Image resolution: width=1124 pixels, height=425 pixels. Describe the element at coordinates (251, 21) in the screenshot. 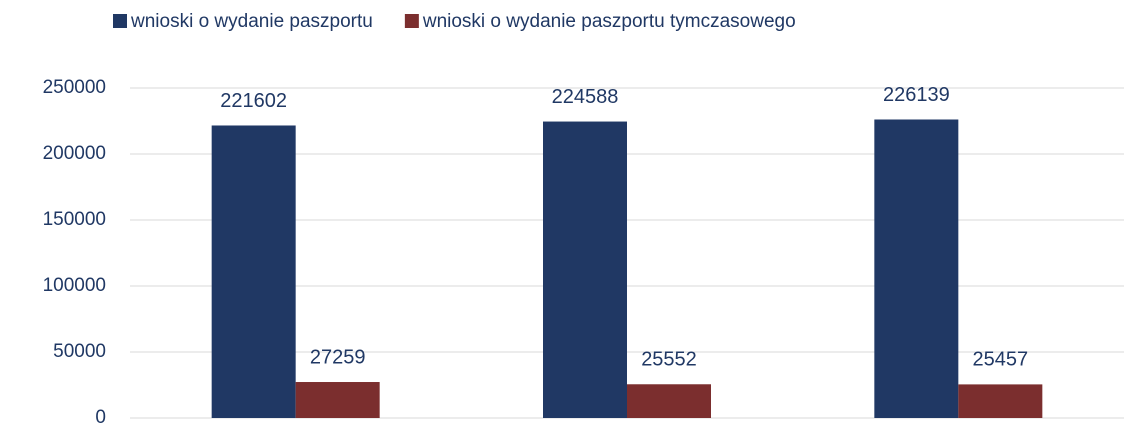

I see `legend-label: wnioski o wydanie paszportu` at that location.